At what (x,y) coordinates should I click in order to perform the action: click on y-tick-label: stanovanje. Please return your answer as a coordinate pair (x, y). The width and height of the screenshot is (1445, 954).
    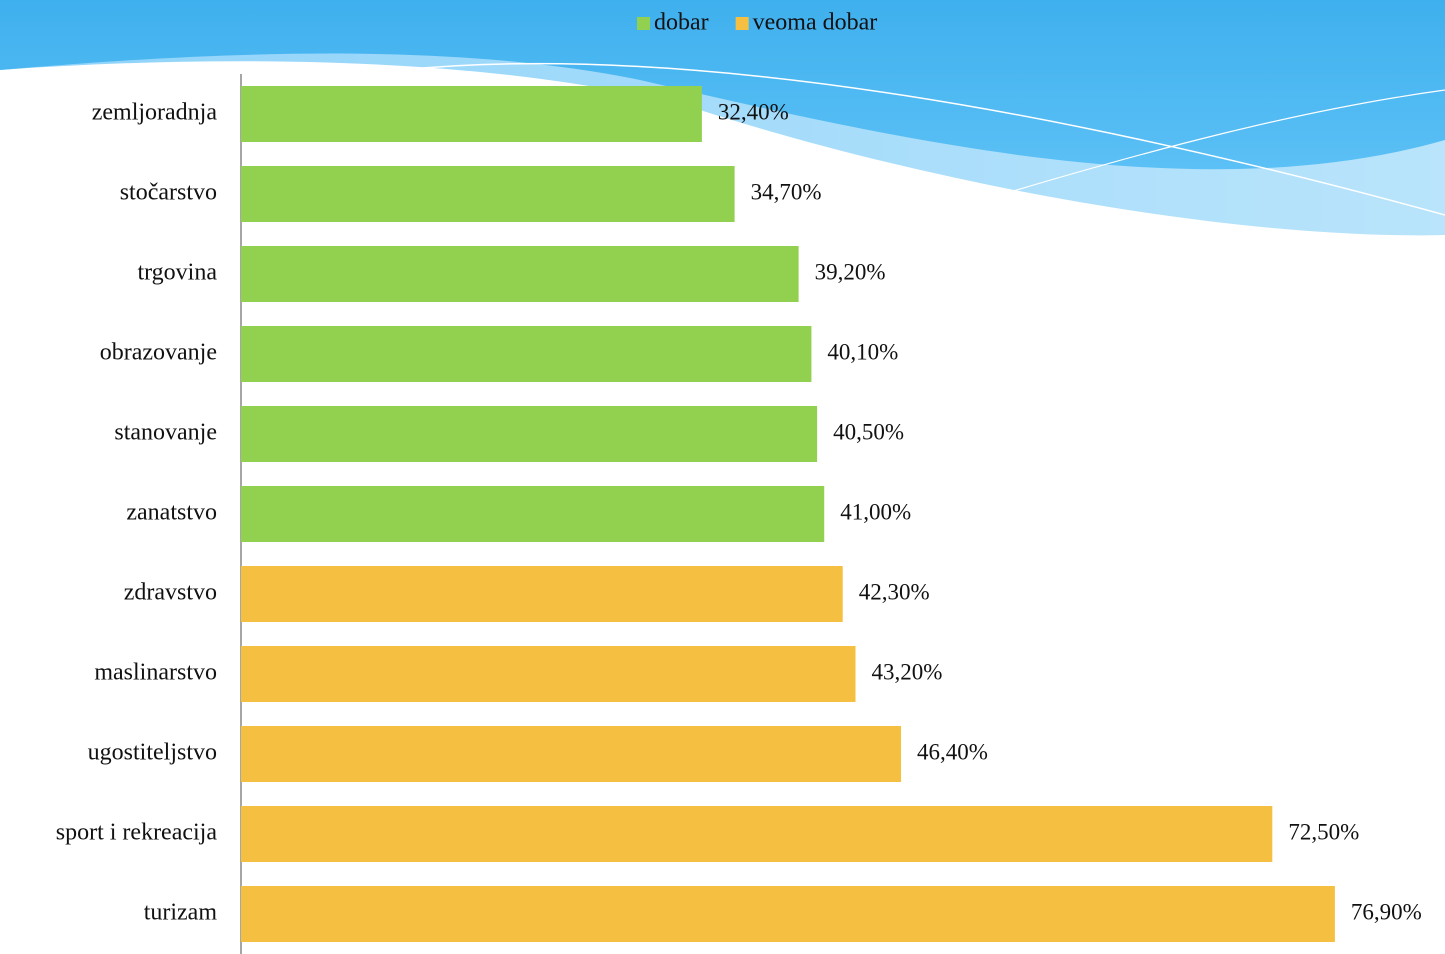
    Looking at the image, I should click on (165, 433).